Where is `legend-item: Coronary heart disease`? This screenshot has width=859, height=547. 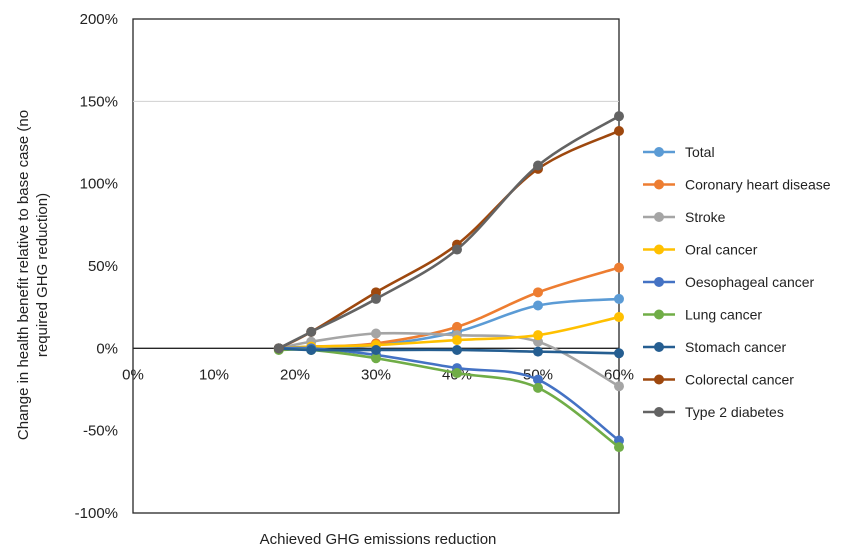
legend-item: Coronary heart disease is located at coordinates (737, 185).